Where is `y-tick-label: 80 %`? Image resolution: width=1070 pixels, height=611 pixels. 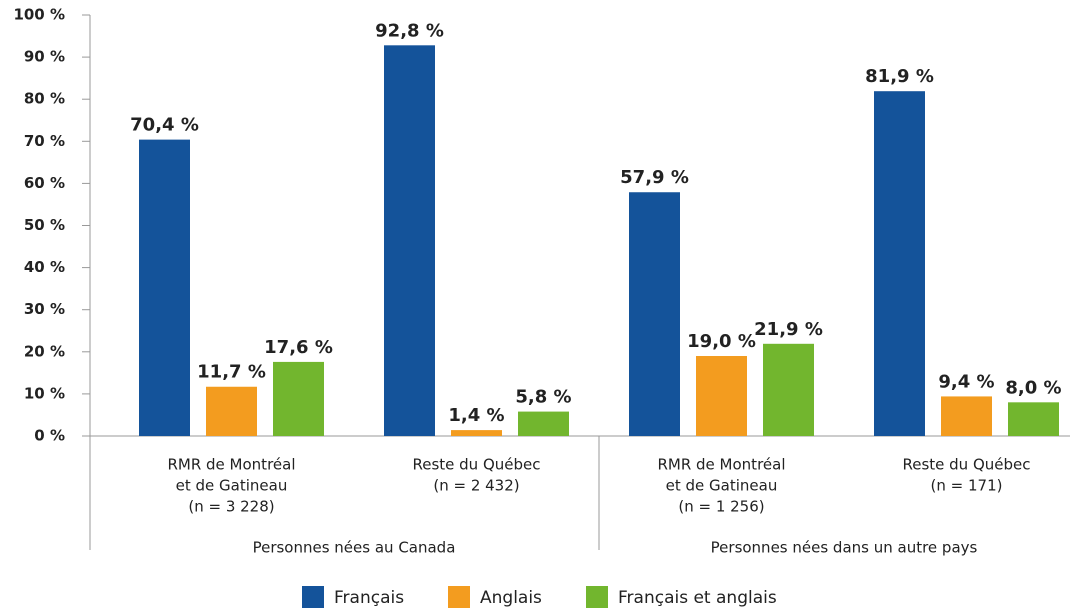
y-tick-label: 80 % is located at coordinates (44, 99).